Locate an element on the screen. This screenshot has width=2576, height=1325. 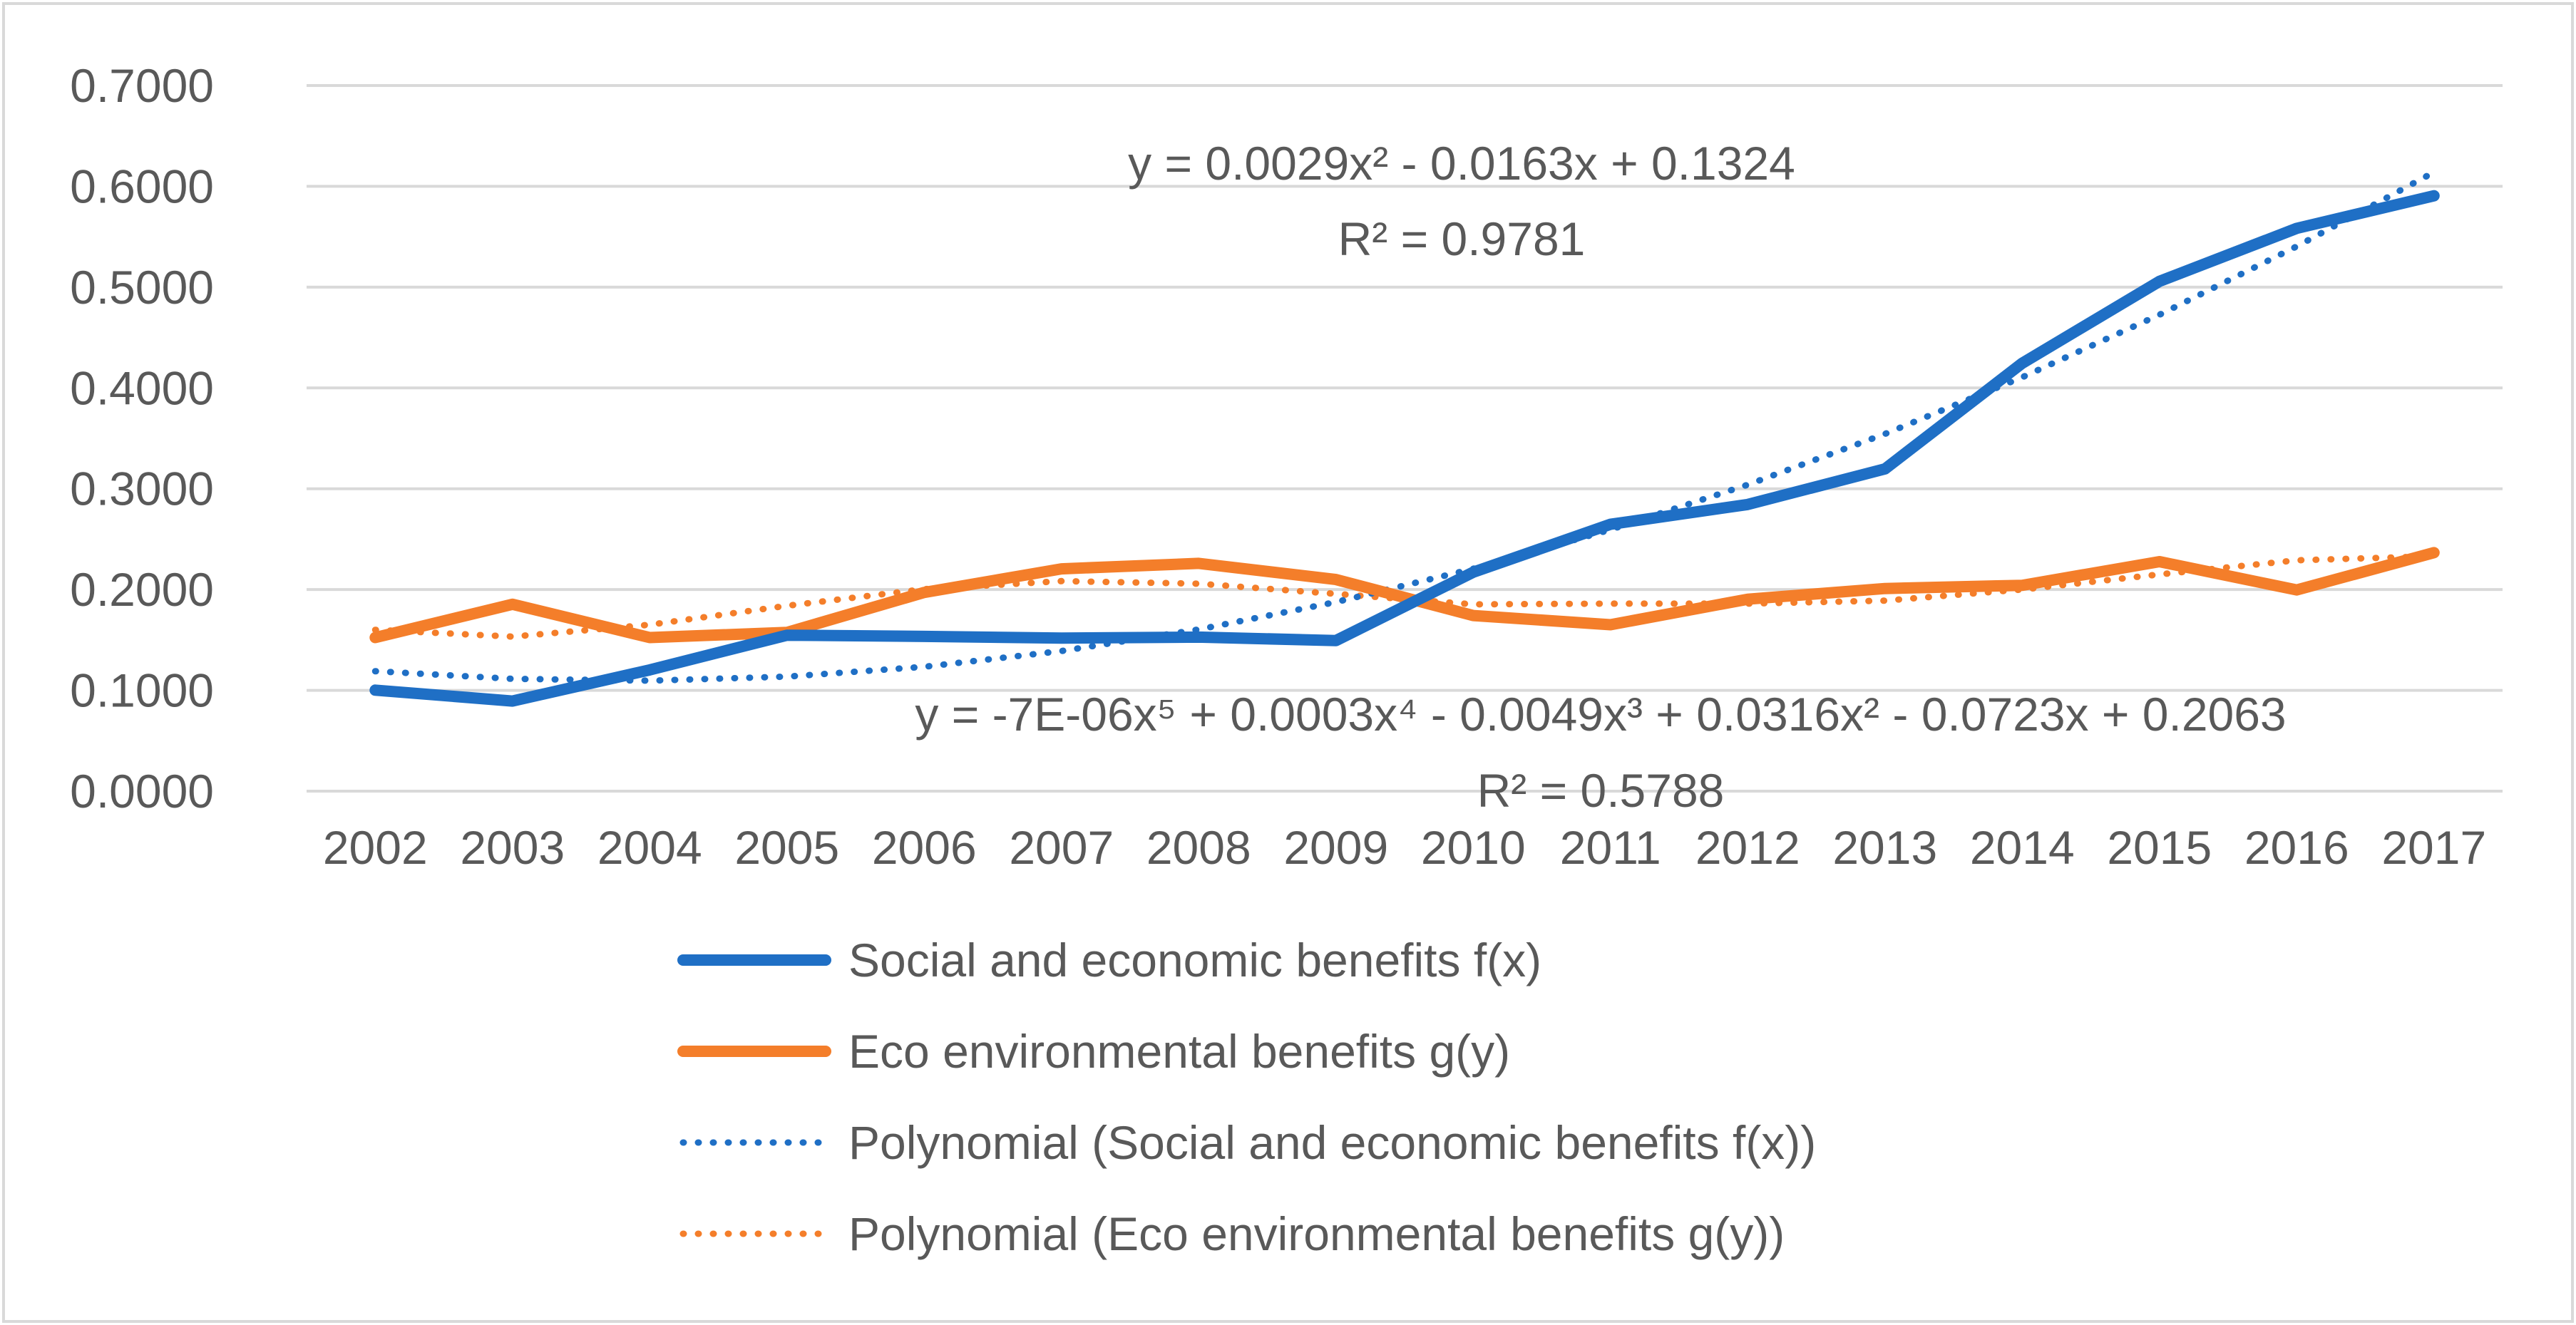
y-tick-label: 0.1000 is located at coordinates (142, 690).